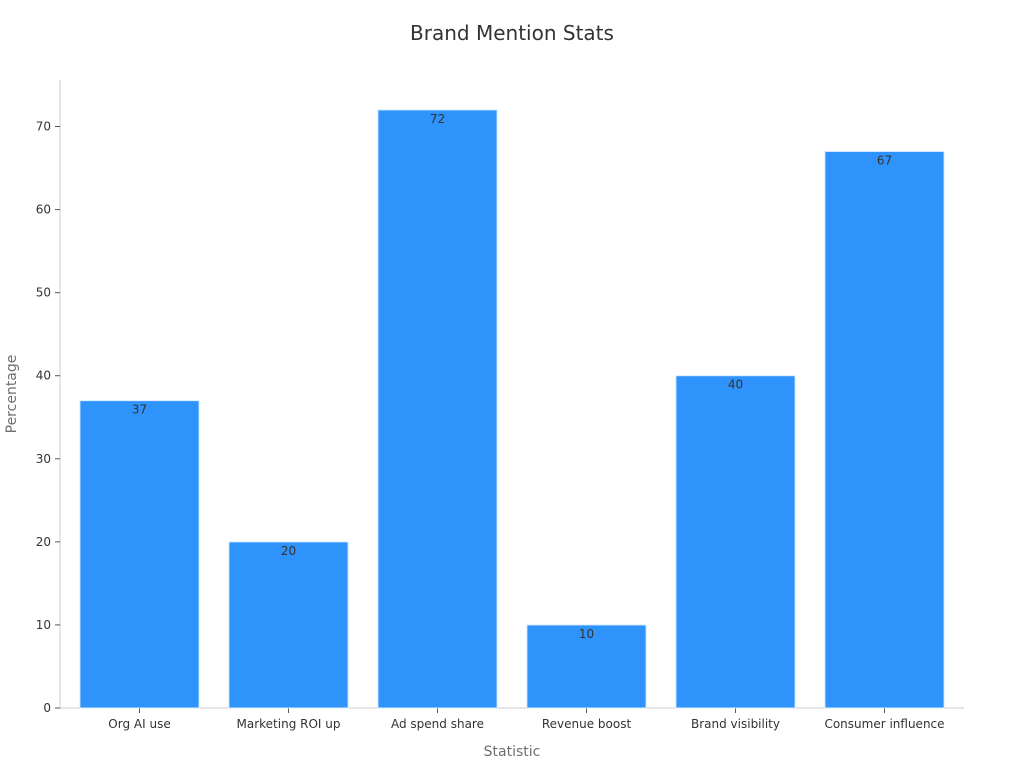  What do you see at coordinates (139, 410) in the screenshot?
I see `data-label: 37` at bounding box center [139, 410].